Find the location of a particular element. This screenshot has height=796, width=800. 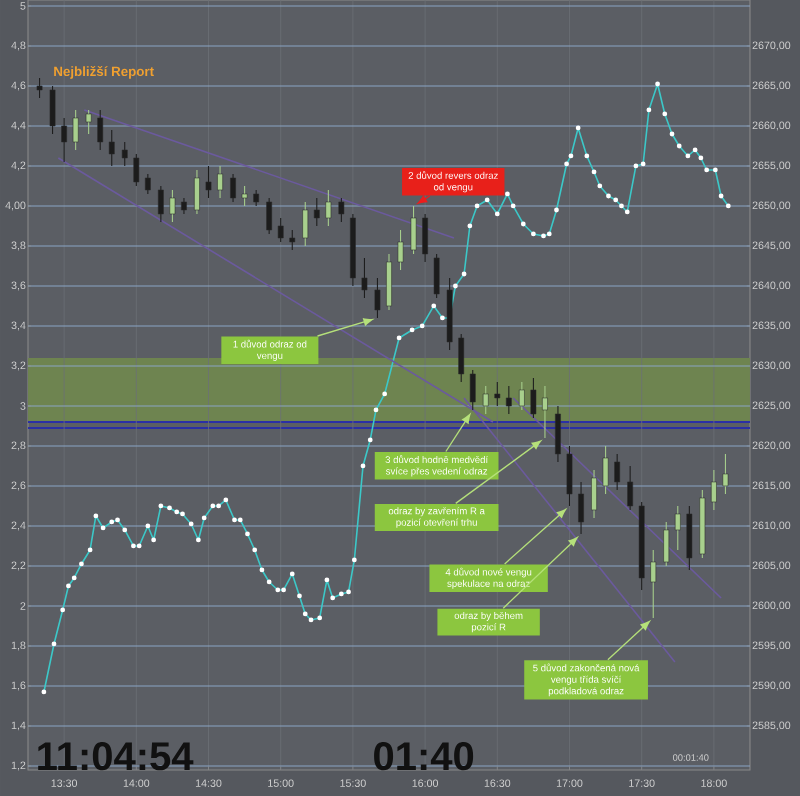

annotation: 11:04:54 is located at coordinates (116, 756).